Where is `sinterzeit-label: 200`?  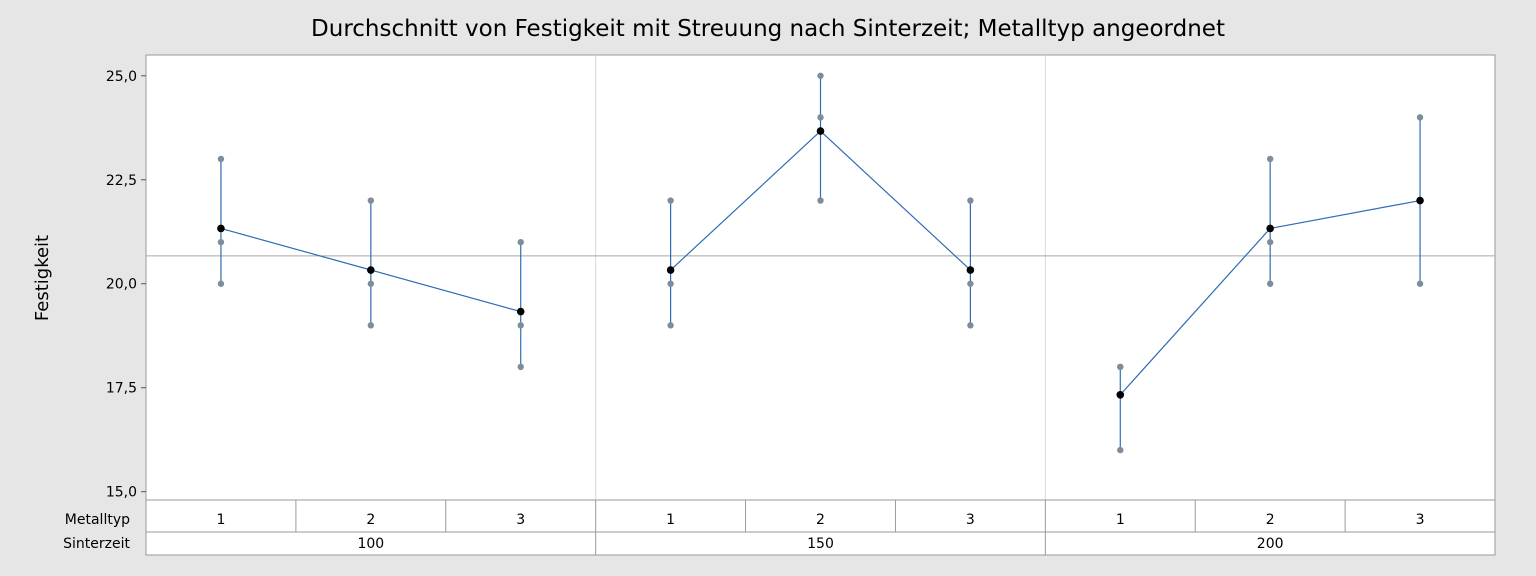 sinterzeit-label: 200 is located at coordinates (1270, 544).